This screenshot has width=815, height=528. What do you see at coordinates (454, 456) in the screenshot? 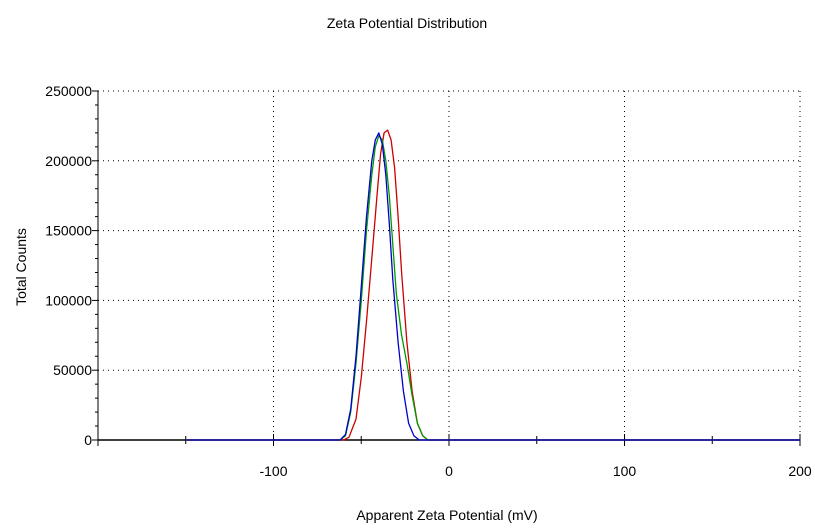
I see `x-ticks: -100 0 100 200` at bounding box center [454, 456].